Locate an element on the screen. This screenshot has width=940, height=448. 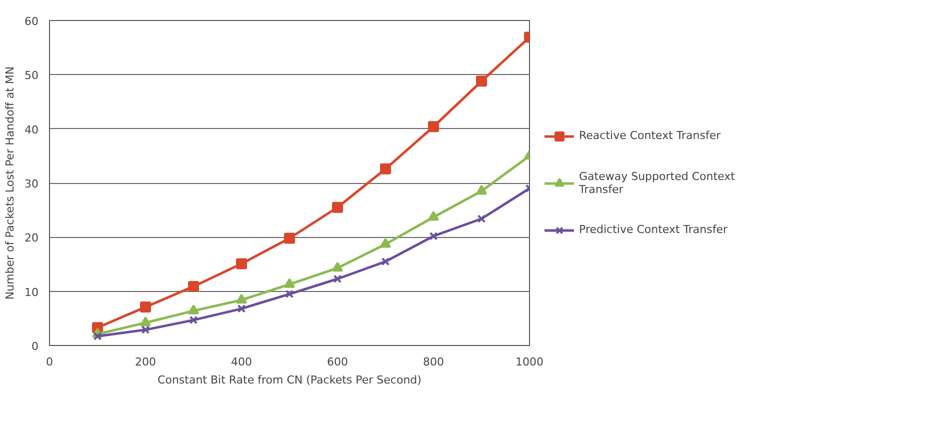
y-tick-label: 20 is located at coordinates (31, 238).